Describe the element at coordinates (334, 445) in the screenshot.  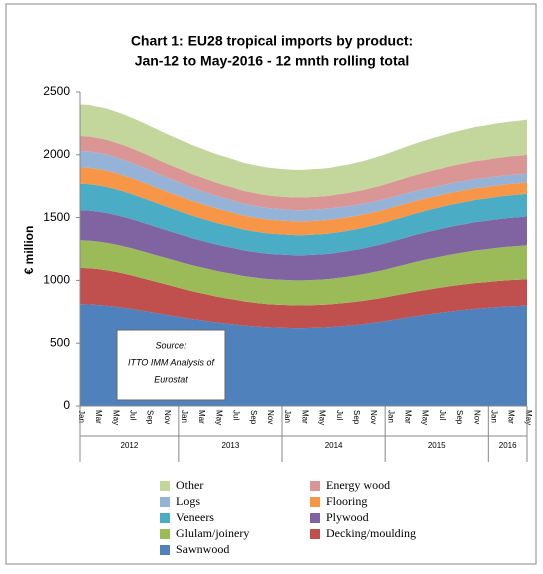
I see `x-group-label: 2014` at that location.